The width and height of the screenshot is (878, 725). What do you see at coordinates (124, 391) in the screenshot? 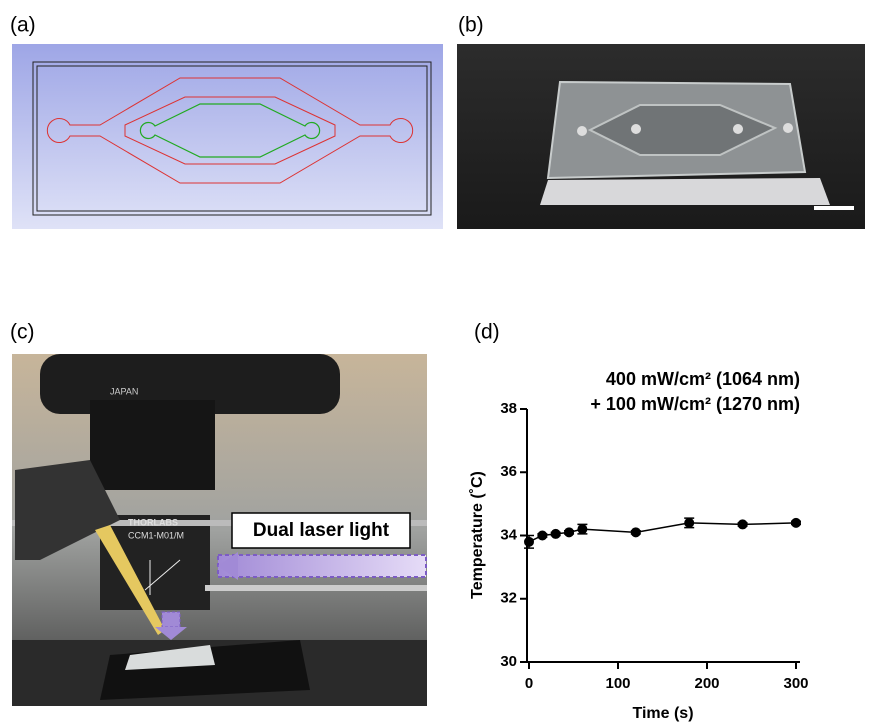
I see `photo-text: JAPAN` at bounding box center [124, 391].